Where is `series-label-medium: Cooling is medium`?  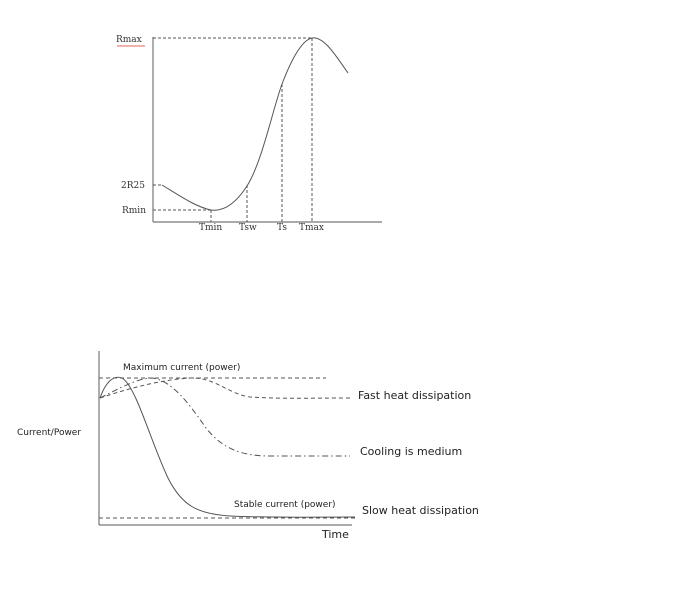
series-label-medium: Cooling is medium is located at coordinates (411, 451).